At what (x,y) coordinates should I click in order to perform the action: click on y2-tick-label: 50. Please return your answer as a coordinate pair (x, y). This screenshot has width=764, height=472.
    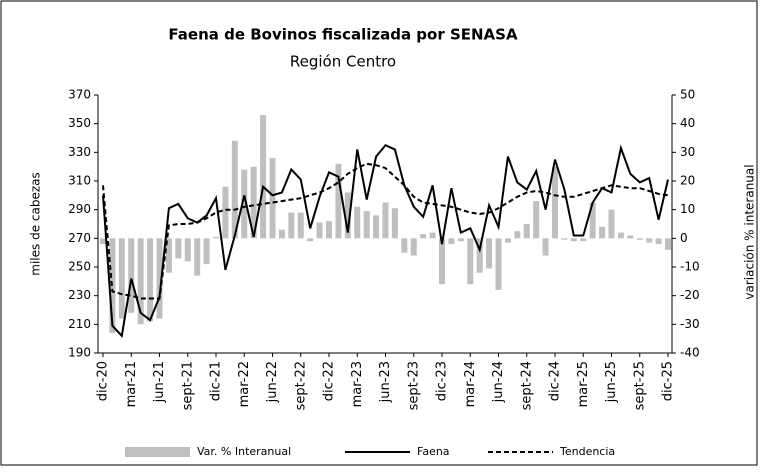
    Looking at the image, I should click on (687, 95).